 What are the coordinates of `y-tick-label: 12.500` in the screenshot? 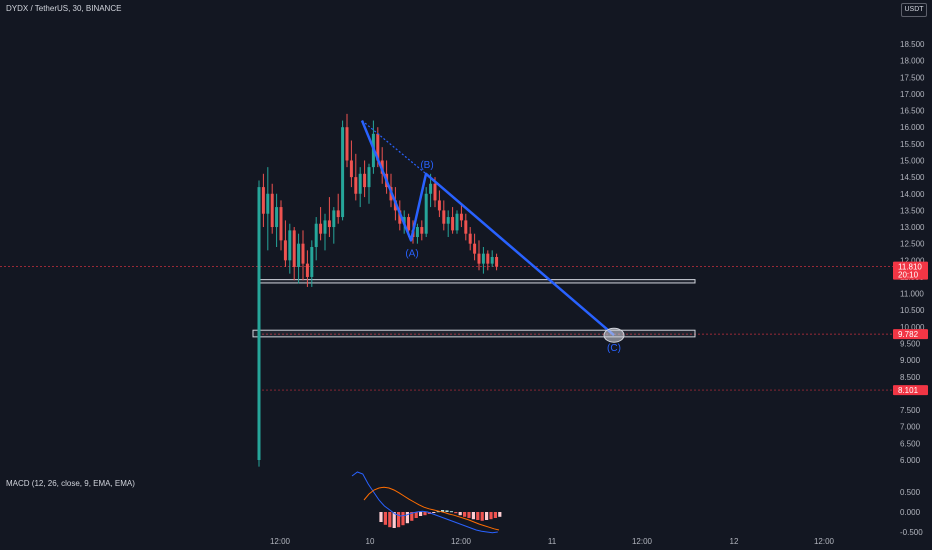 It's located at (912, 244).